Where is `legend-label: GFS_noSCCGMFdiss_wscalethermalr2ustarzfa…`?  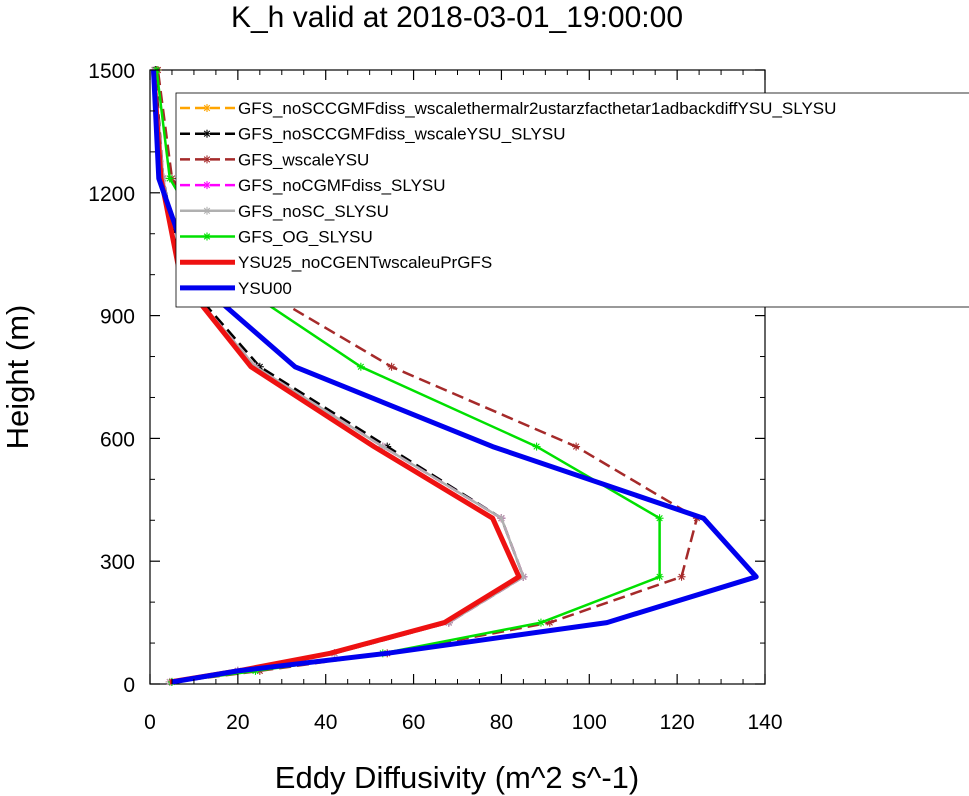 legend-label: GFS_noSCCGMFdiss_wscalethermalr2ustarzfa… is located at coordinates (537, 108).